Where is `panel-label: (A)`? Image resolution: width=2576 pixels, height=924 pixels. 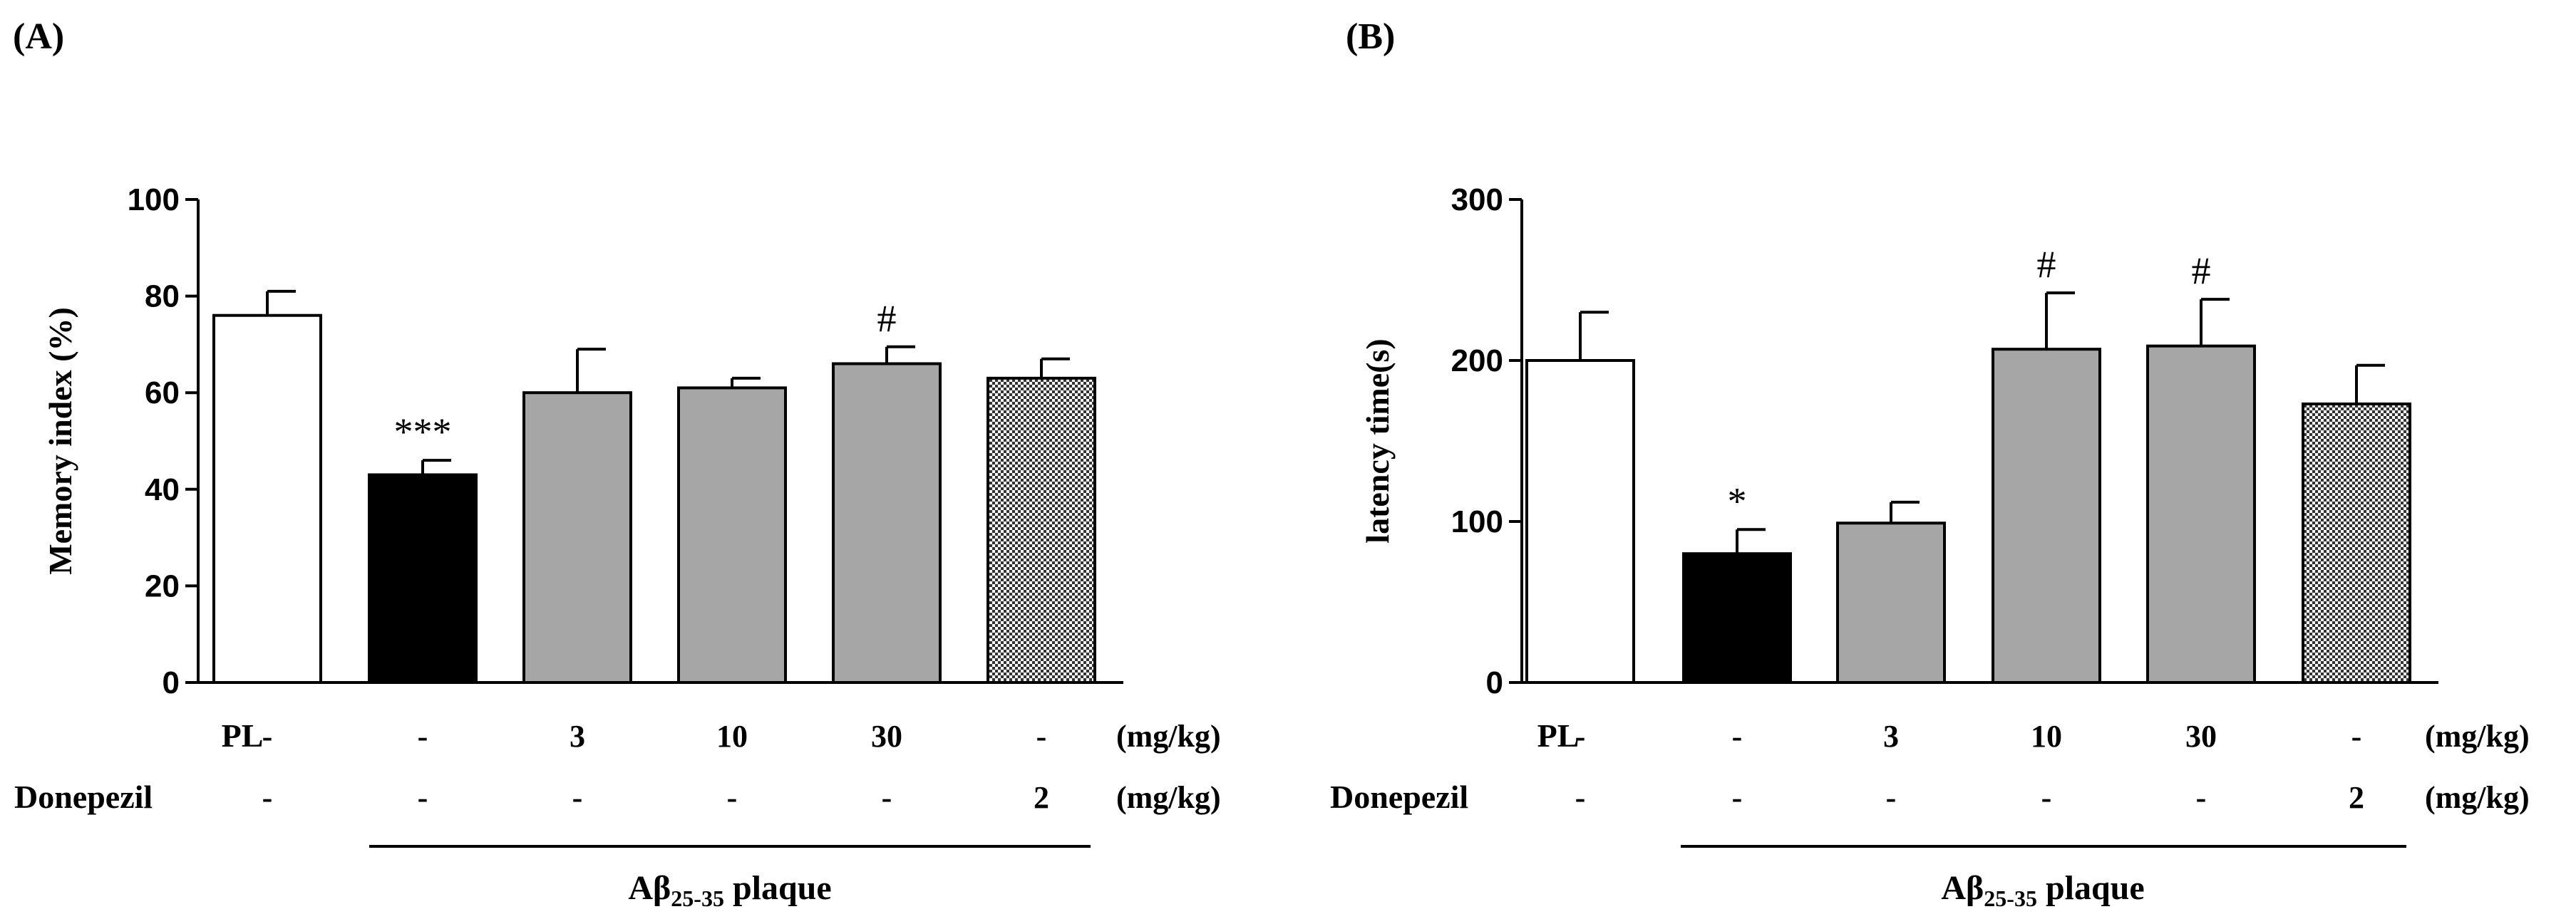 panel-label: (A) is located at coordinates (38, 36).